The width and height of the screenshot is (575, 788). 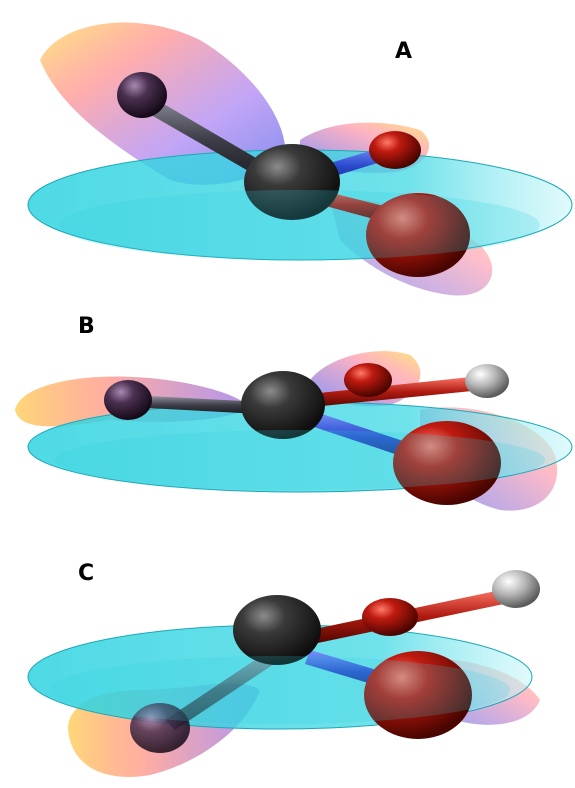 I want to click on panel-label-c: C, so click(x=86, y=573).